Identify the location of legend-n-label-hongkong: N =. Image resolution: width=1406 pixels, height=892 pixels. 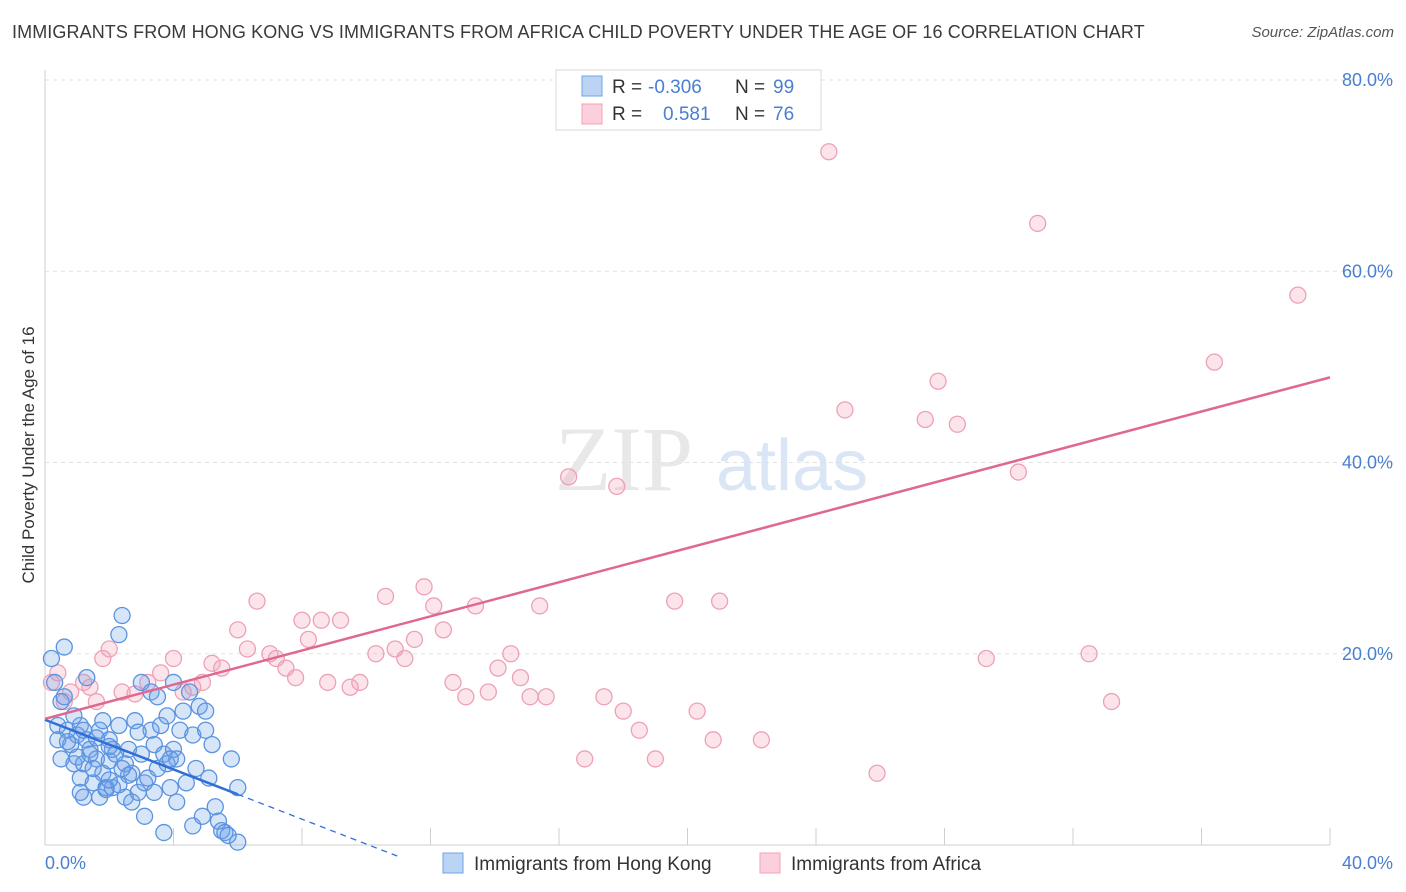
(750, 87).